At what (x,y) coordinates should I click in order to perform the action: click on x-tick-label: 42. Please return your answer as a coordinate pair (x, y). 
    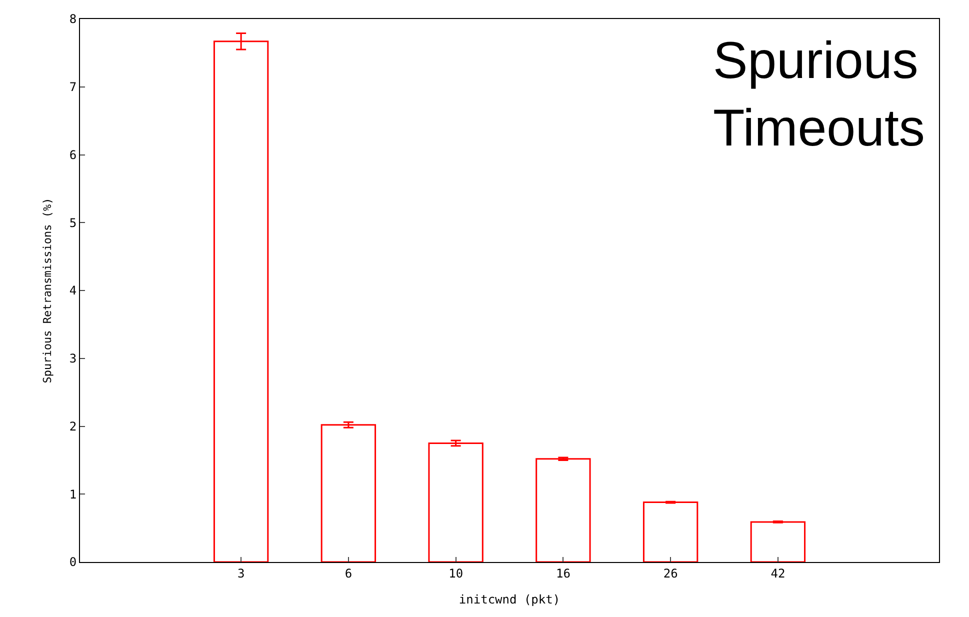
    Looking at the image, I should click on (778, 573).